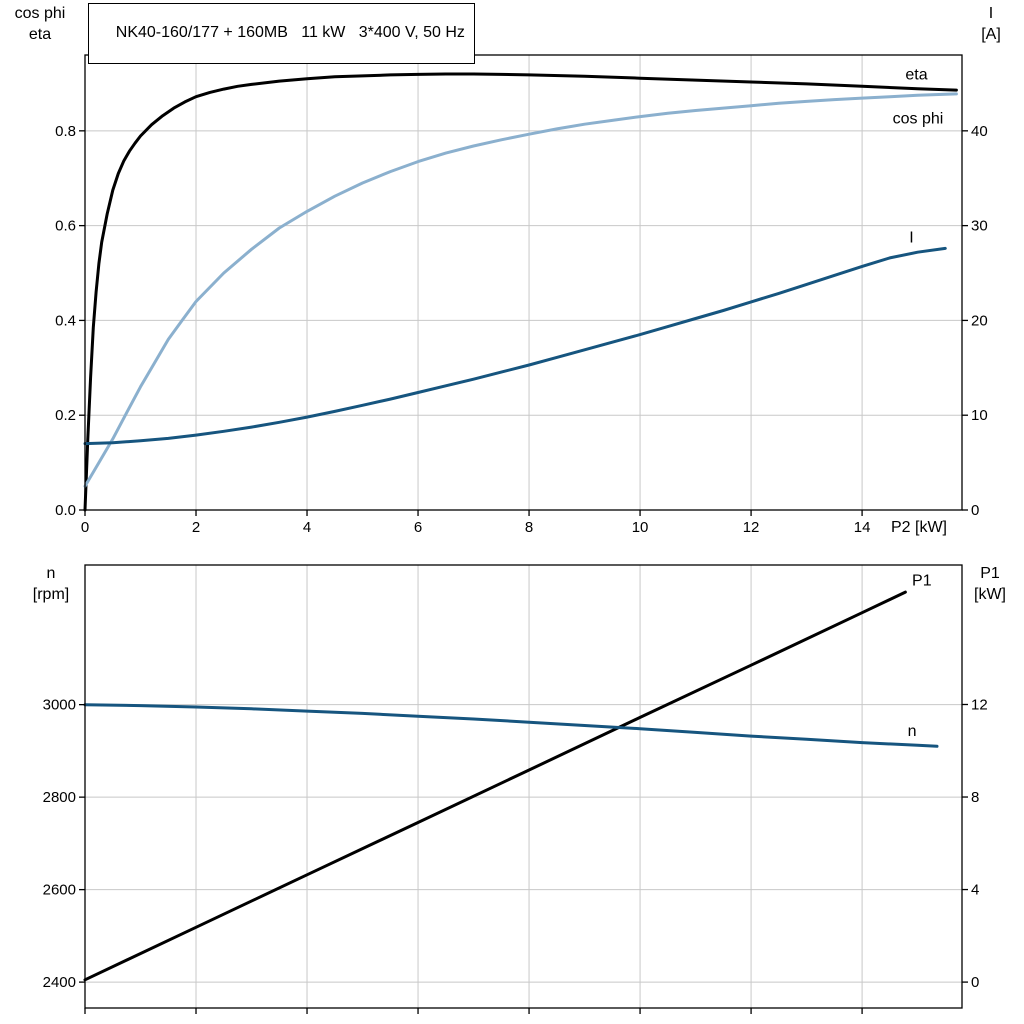  Describe the element at coordinates (918, 527) in the screenshot. I see `p2-axis-label: P2 [kW]` at that location.